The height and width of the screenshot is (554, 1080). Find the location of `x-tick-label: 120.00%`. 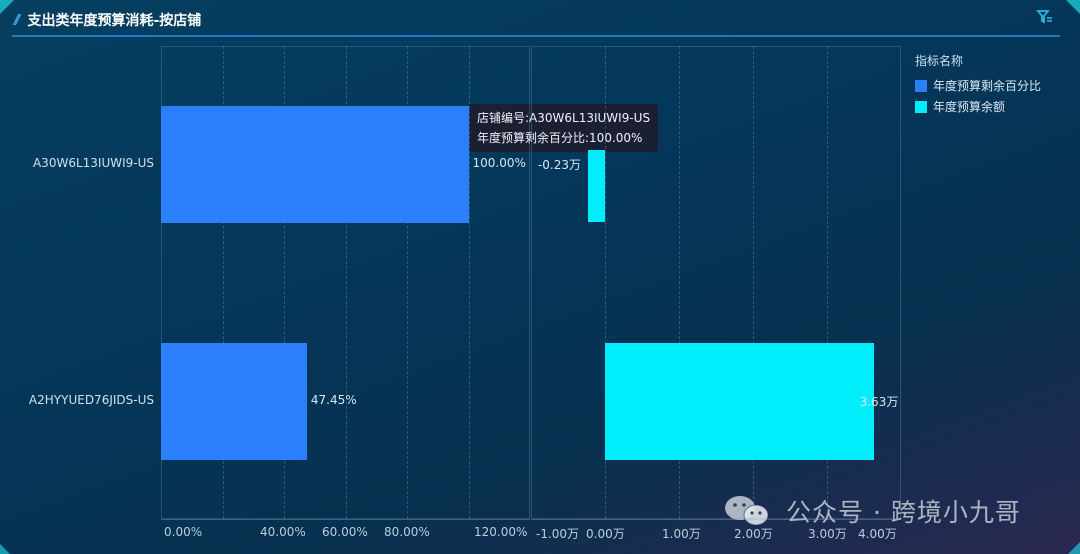

x-tick-label: 120.00% is located at coordinates (501, 532).